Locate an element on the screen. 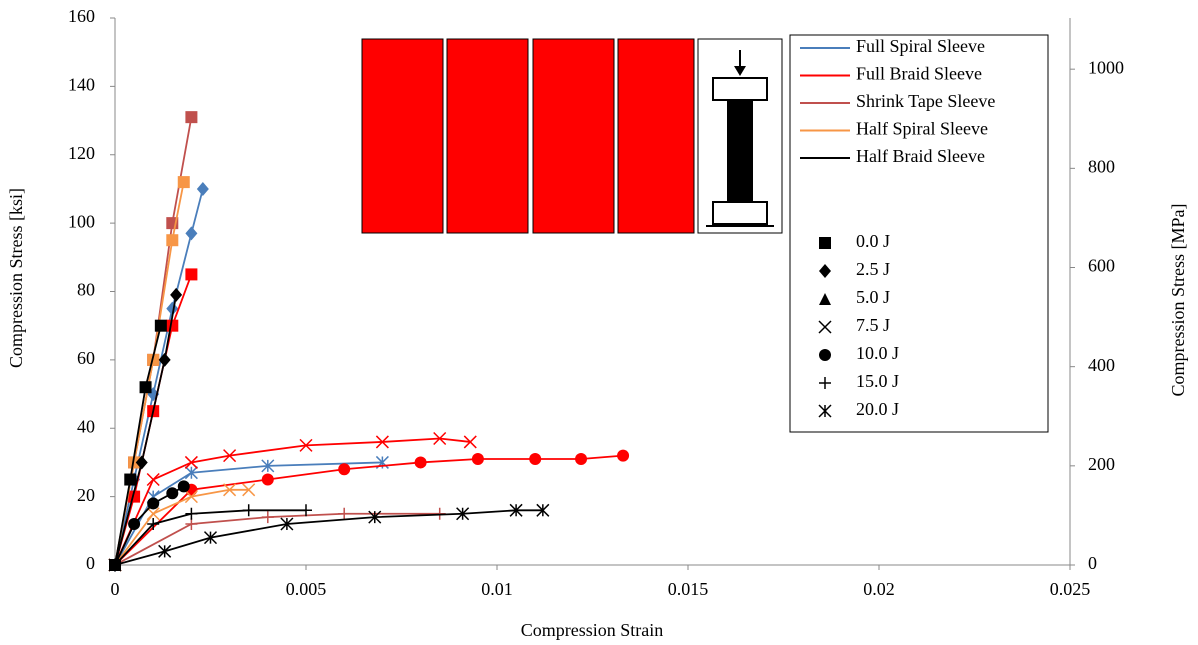 The width and height of the screenshot is (1198, 645). legend-label: 2.5 J is located at coordinates (873, 269).